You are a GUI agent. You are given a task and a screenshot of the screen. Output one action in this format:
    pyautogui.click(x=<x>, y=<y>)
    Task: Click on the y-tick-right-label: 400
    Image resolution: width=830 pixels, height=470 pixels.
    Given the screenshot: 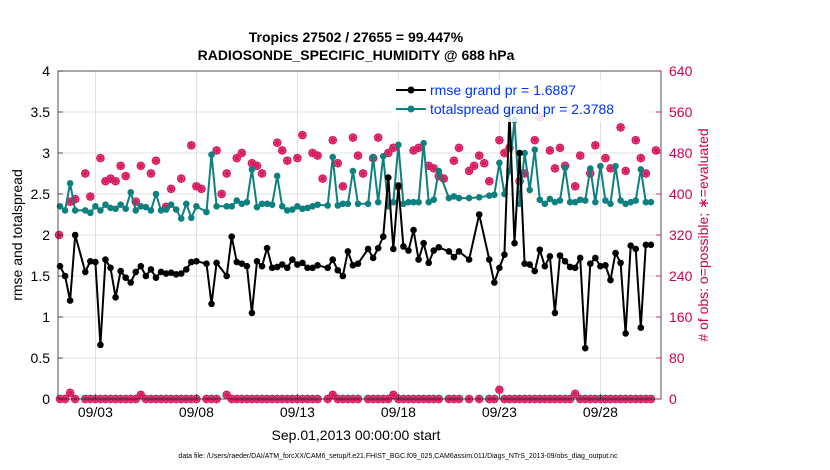 What is the action you would take?
    pyautogui.click(x=681, y=194)
    